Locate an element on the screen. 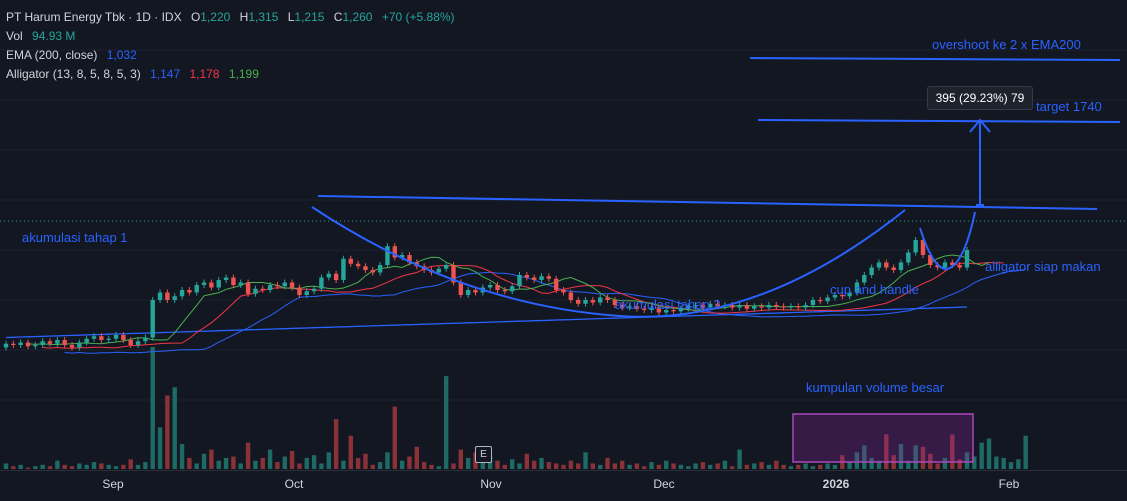  alligator-jaw-line is located at coordinates (545, 311).